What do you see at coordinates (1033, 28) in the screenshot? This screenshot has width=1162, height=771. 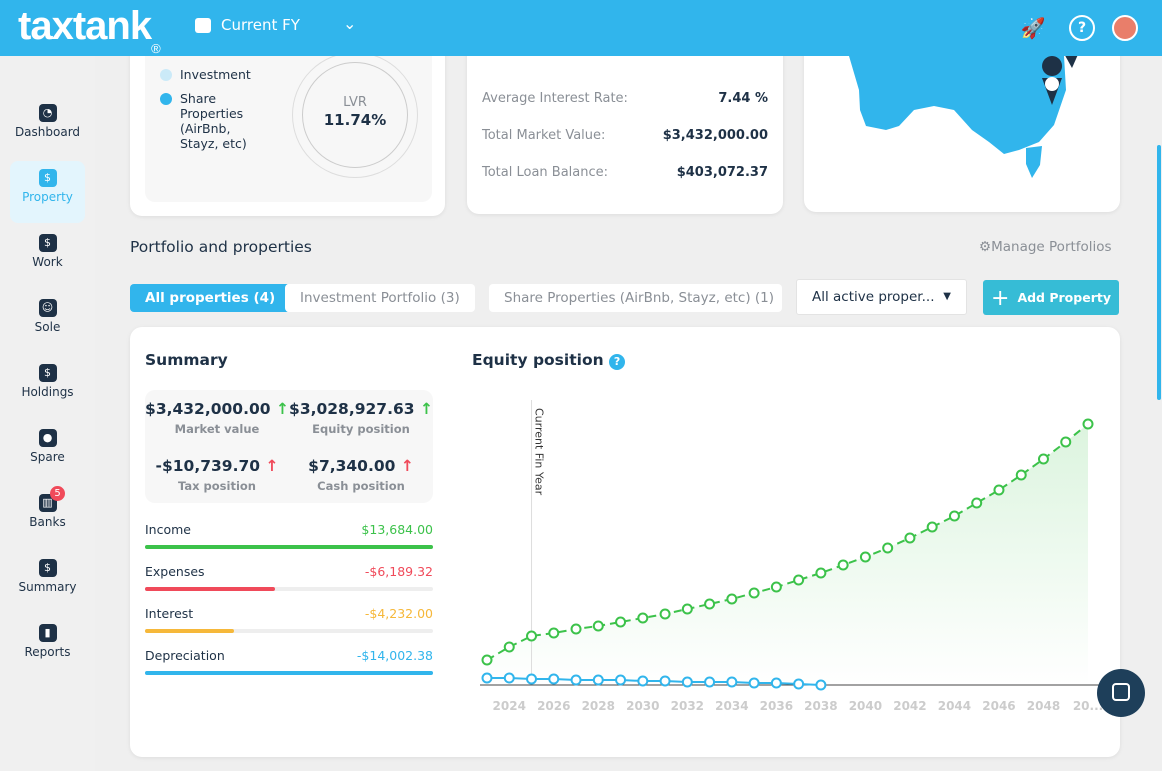 I see `rocket-icon: 🚀` at bounding box center [1033, 28].